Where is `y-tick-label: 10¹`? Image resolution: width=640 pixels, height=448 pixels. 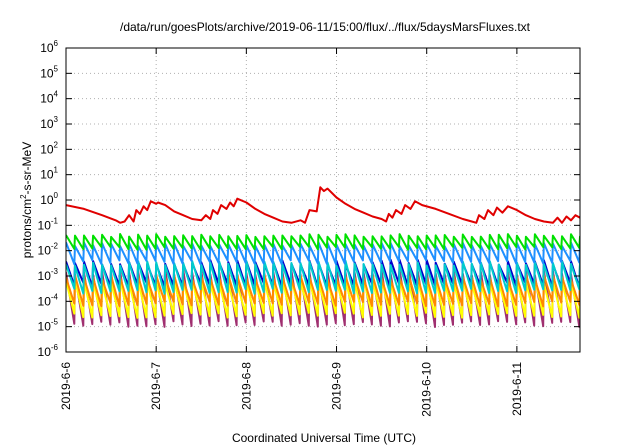 y-tick-label: 10¹ is located at coordinates (49, 174).